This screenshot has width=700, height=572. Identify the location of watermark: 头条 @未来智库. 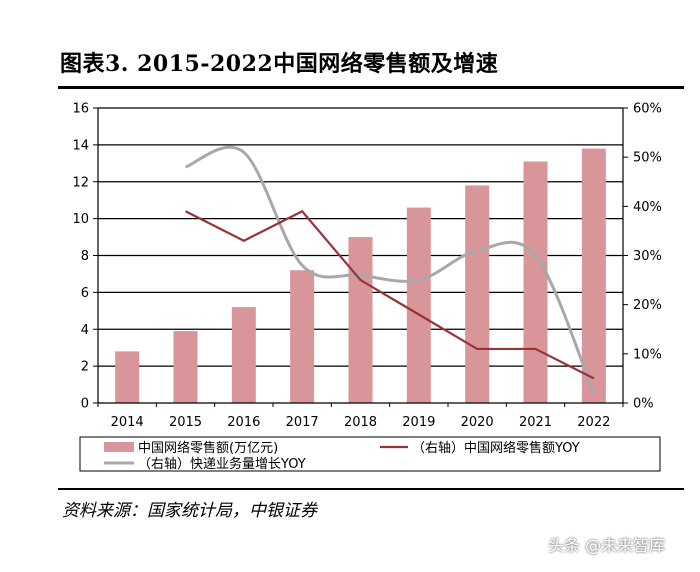
(607, 545).